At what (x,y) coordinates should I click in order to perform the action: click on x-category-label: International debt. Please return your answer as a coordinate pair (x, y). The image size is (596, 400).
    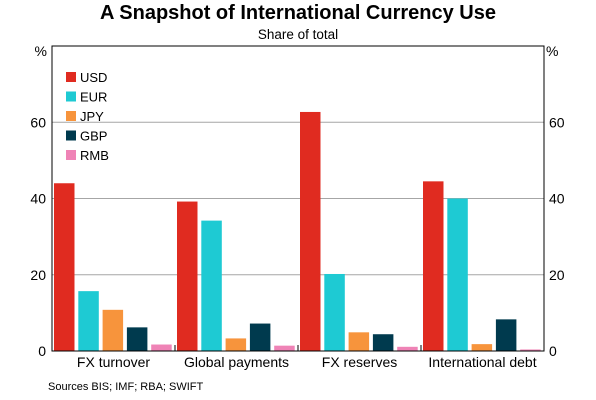
    Looking at the image, I should click on (482, 362).